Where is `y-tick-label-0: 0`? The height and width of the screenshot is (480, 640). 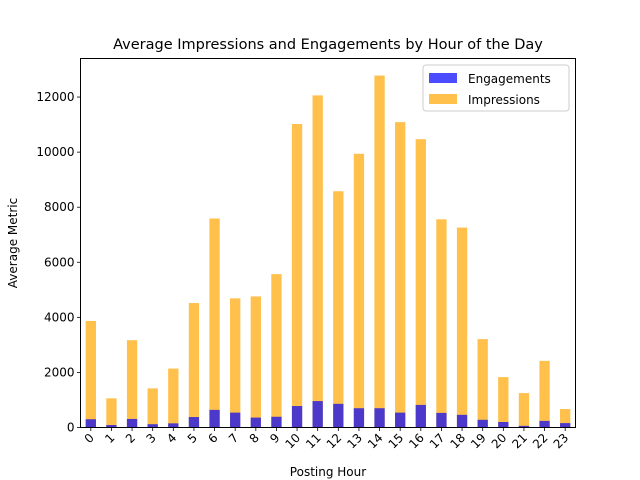
y-tick-label-0: 0 is located at coordinates (71, 428).